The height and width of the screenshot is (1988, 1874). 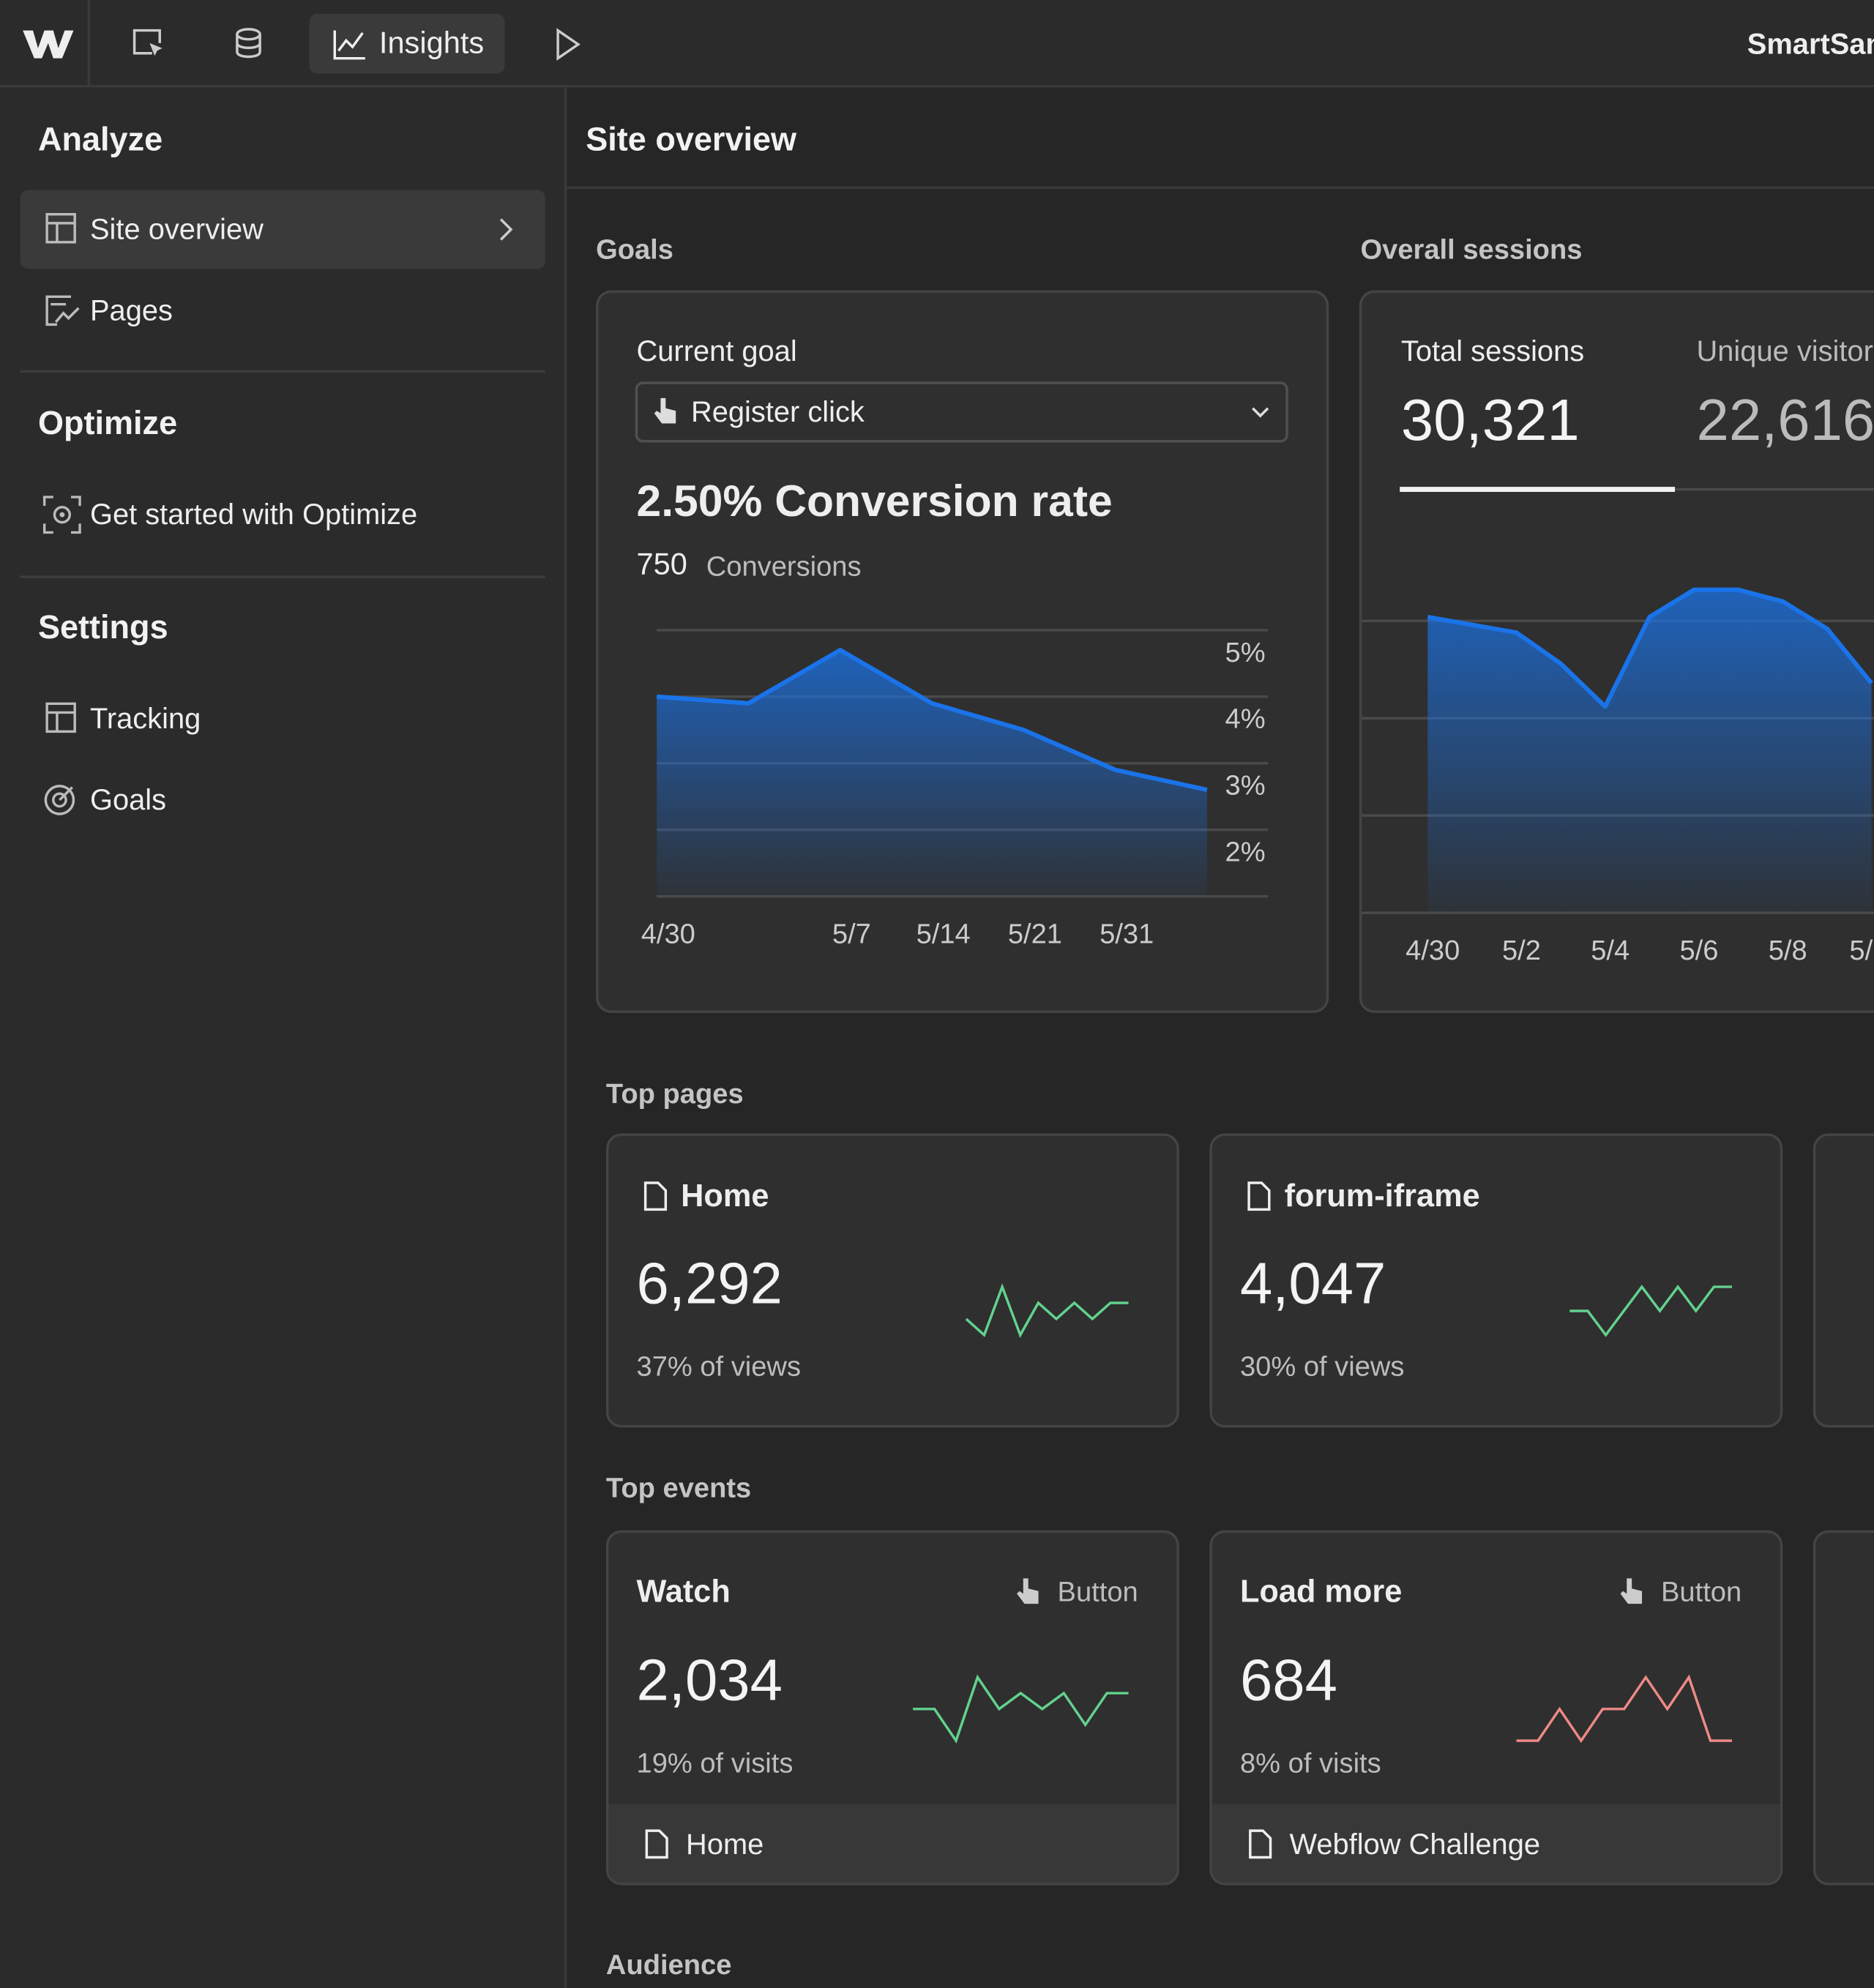 I want to click on tab-underline, so click(x=1774, y=489).